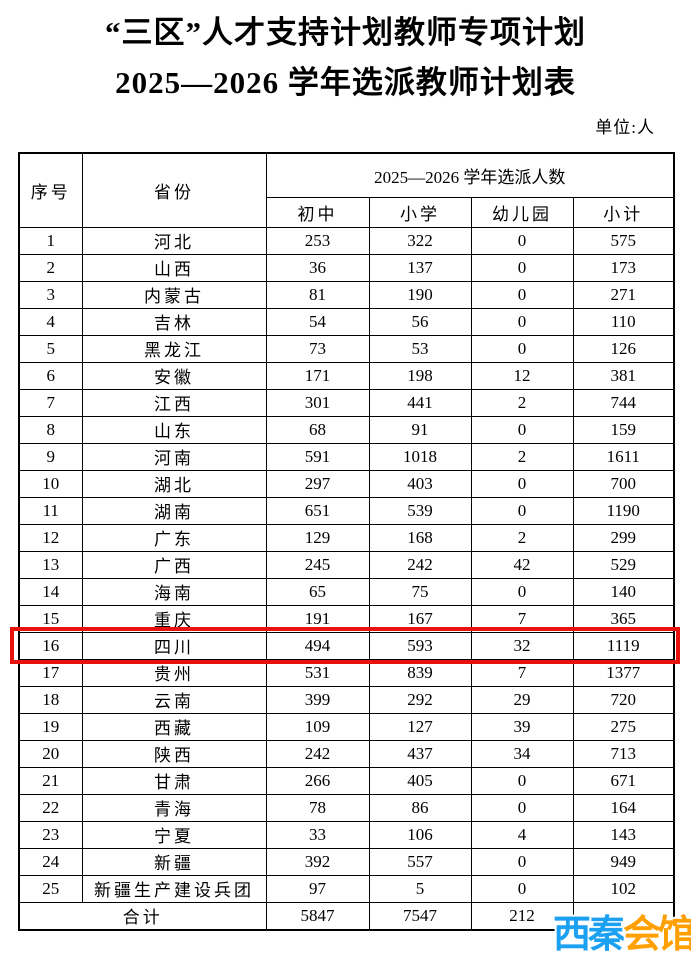 This screenshot has height=957, width=691. I want to click on table-row: 10 湖北 297 403 0 700, so click(346, 483).